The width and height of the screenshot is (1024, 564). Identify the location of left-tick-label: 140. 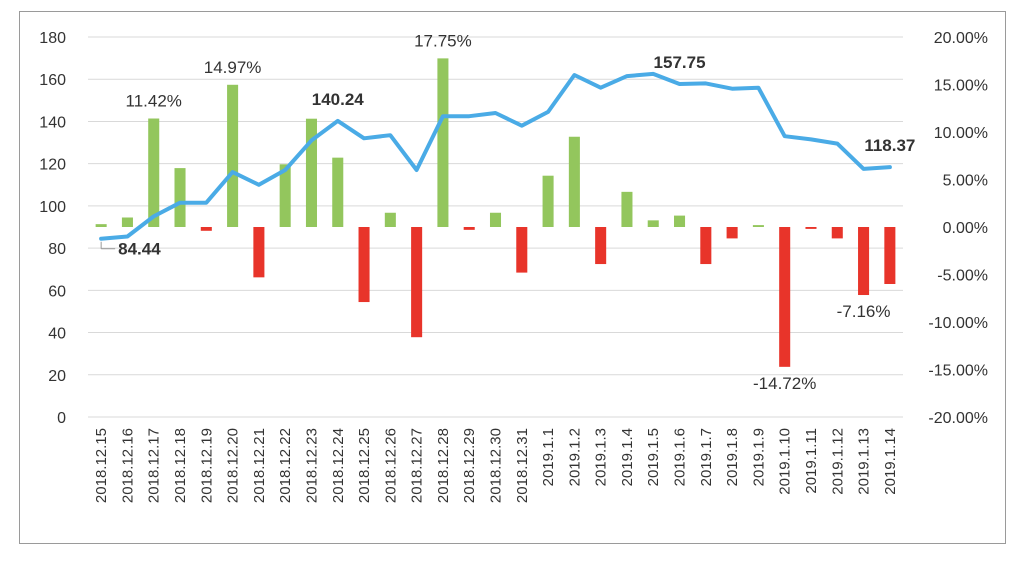
(52, 122).